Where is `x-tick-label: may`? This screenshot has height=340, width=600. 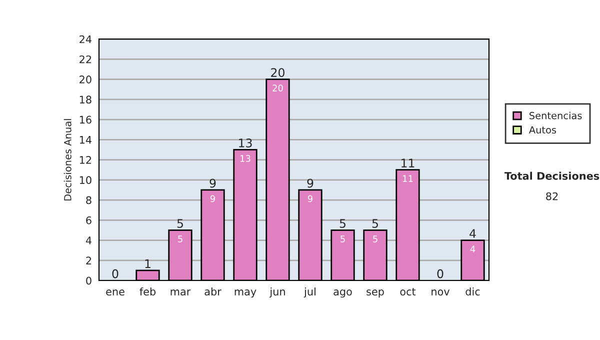 x-tick-label: may is located at coordinates (245, 294).